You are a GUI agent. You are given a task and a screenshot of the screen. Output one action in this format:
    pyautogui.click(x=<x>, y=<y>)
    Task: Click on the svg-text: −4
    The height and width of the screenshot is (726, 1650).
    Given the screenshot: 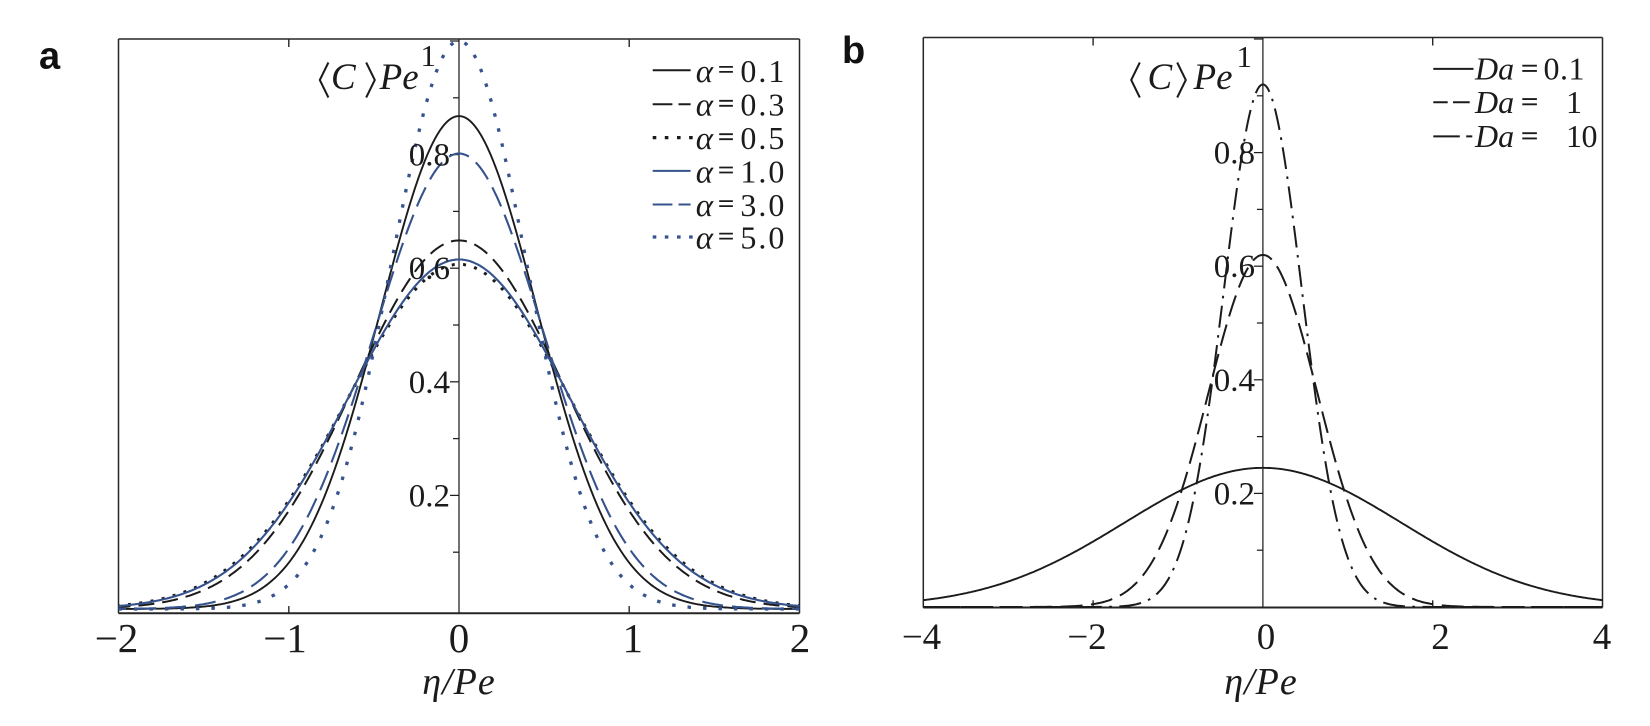 What is the action you would take?
    pyautogui.click(x=921, y=637)
    